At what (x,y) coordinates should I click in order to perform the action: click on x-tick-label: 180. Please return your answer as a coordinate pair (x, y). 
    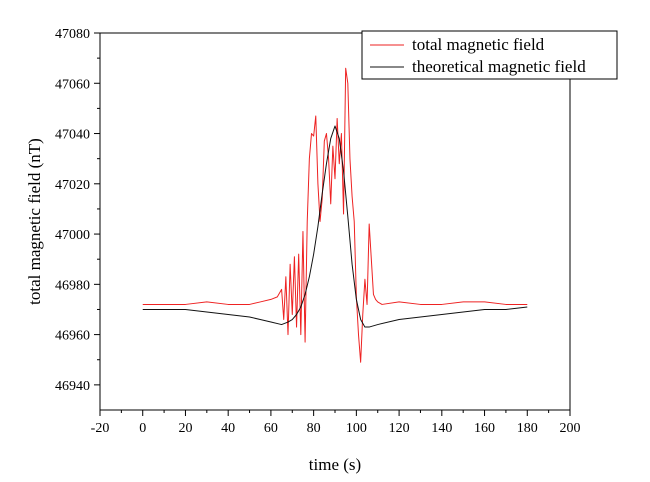
    Looking at the image, I should click on (527, 428).